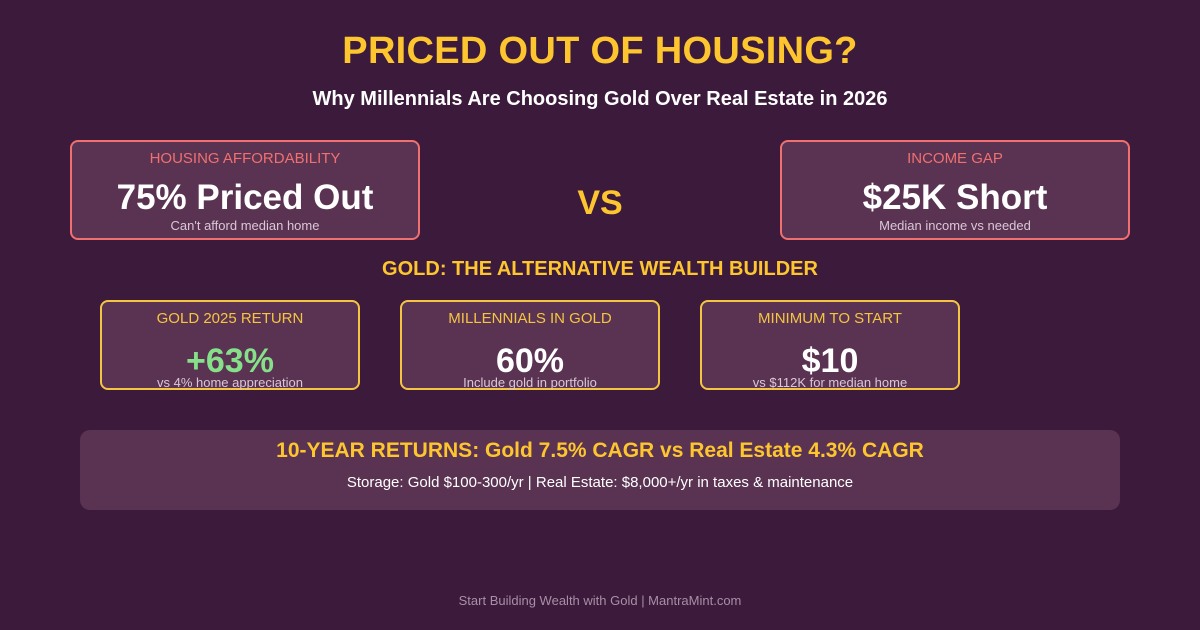 The width and height of the screenshot is (1200, 630). I want to click on card-label: MINIMUM TO START, so click(830, 318).